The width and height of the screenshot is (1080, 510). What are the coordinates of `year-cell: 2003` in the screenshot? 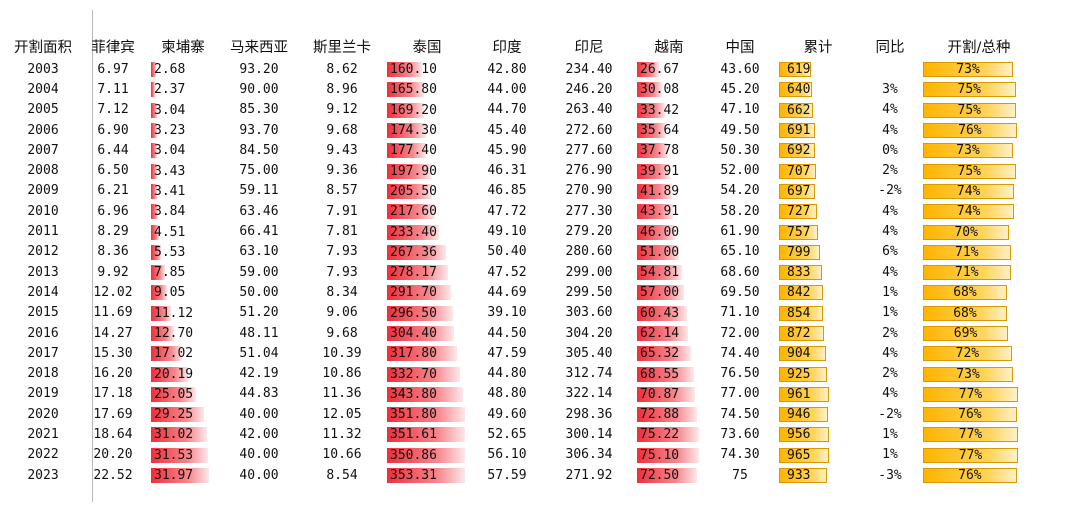 It's located at (43, 69).